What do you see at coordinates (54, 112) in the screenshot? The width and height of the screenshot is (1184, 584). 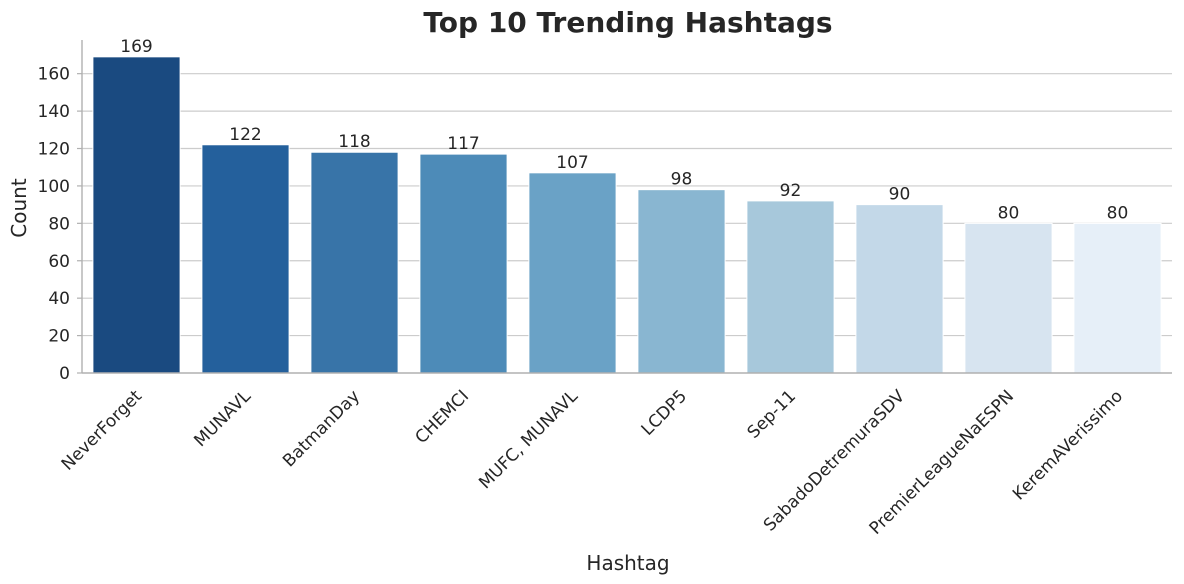 I see `y-tick-label: 140` at bounding box center [54, 112].